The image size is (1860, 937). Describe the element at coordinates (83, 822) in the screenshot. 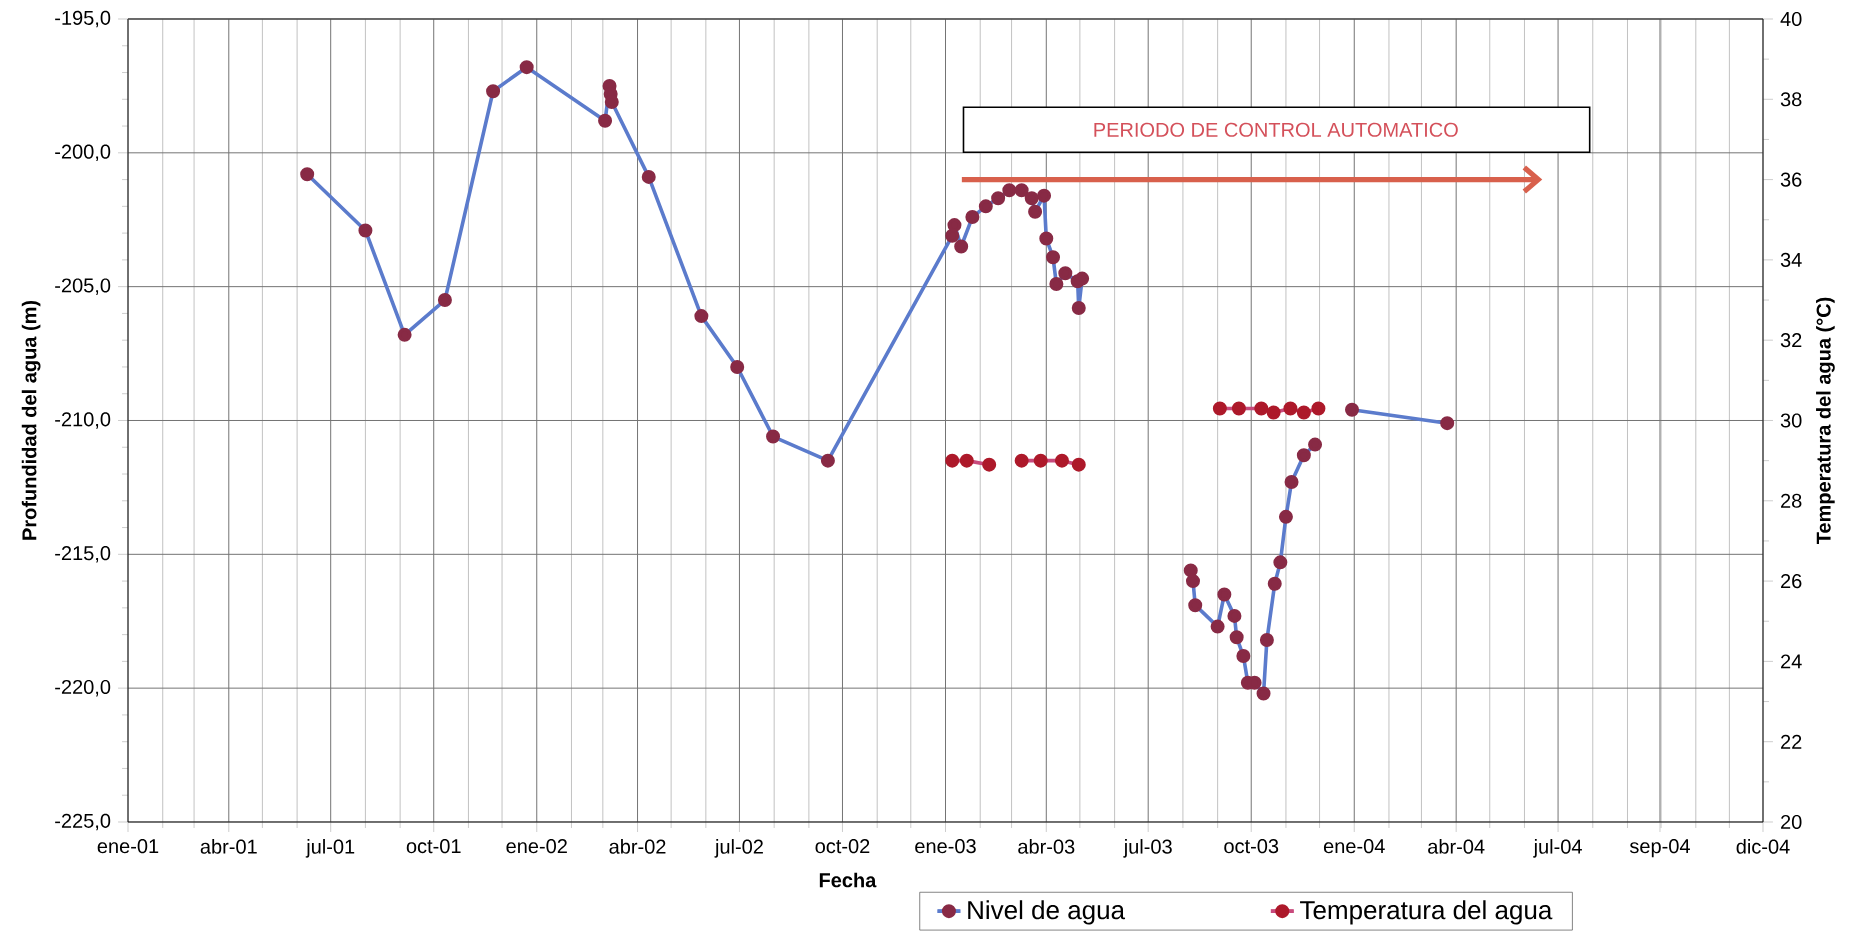

I see `y-tick-label: -225,0` at that location.